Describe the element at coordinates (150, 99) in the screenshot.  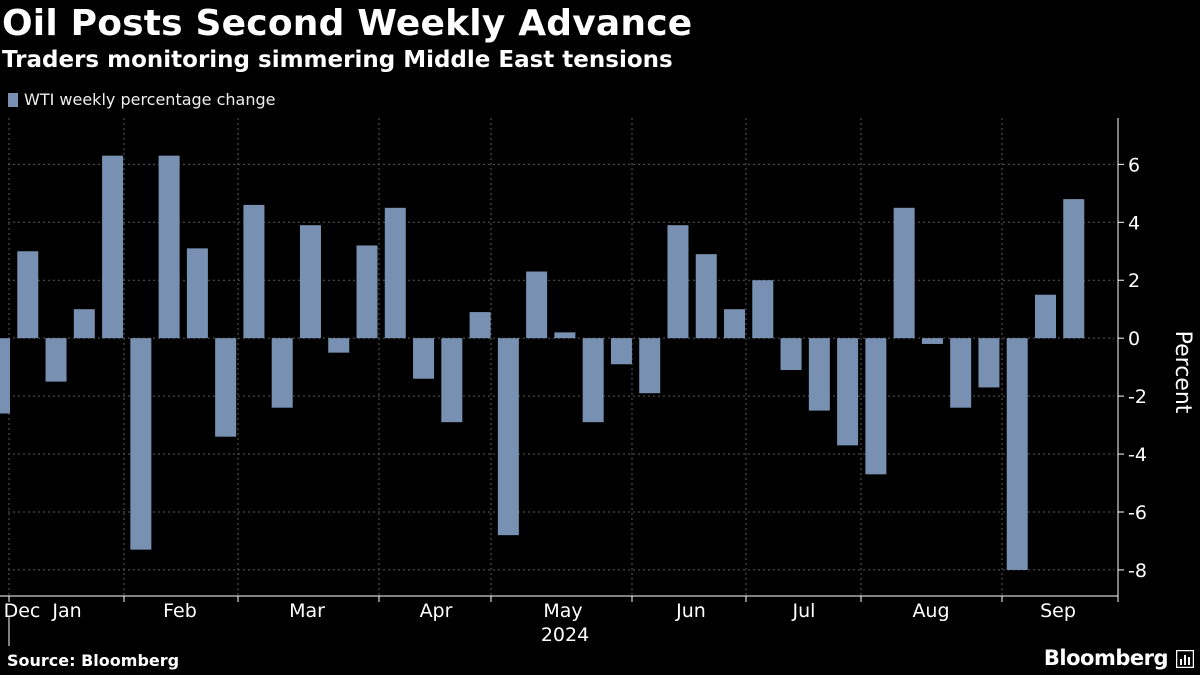
I see `legend-label: WTI weekly percentage change` at that location.